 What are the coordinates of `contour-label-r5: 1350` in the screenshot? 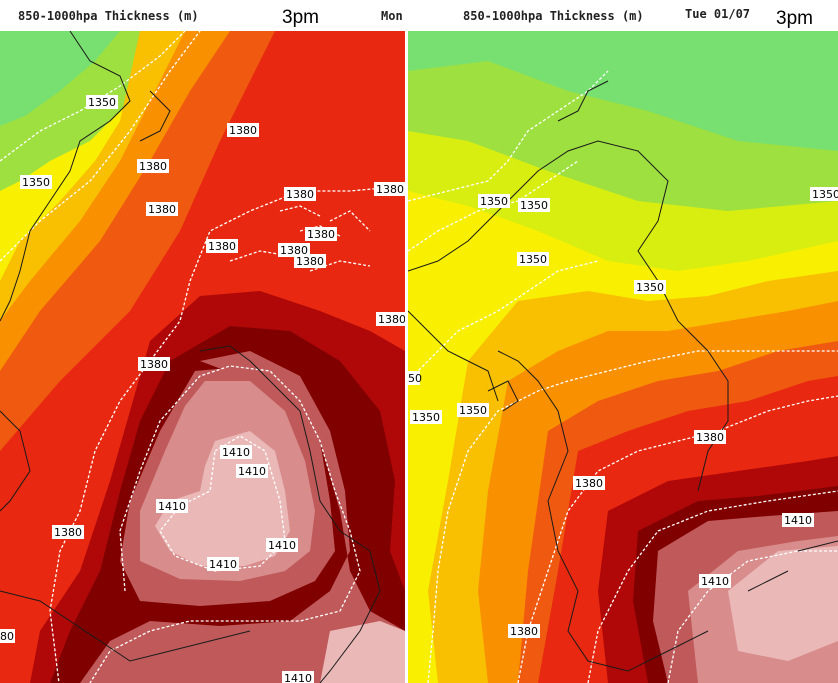 It's located at (473, 410).